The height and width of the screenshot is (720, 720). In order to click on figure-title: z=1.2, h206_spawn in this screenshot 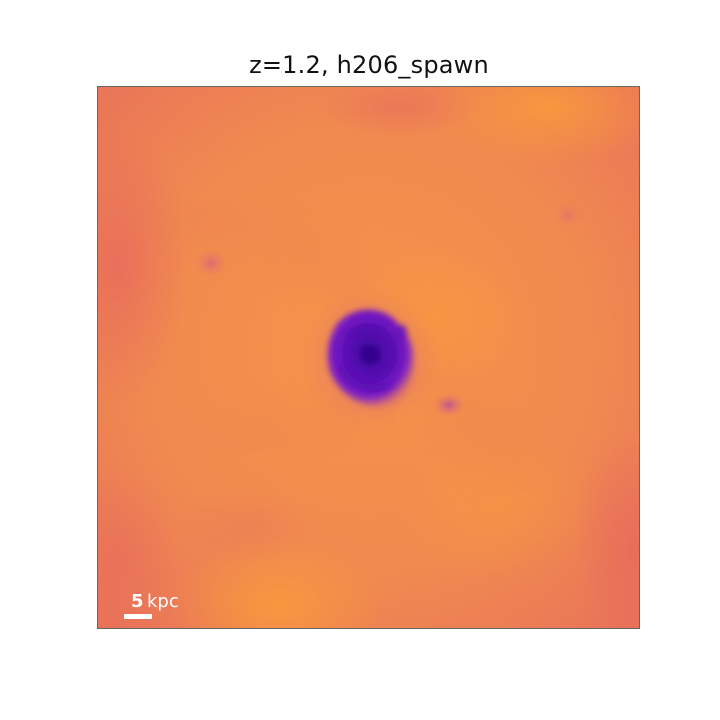, I will do `click(369, 65)`.